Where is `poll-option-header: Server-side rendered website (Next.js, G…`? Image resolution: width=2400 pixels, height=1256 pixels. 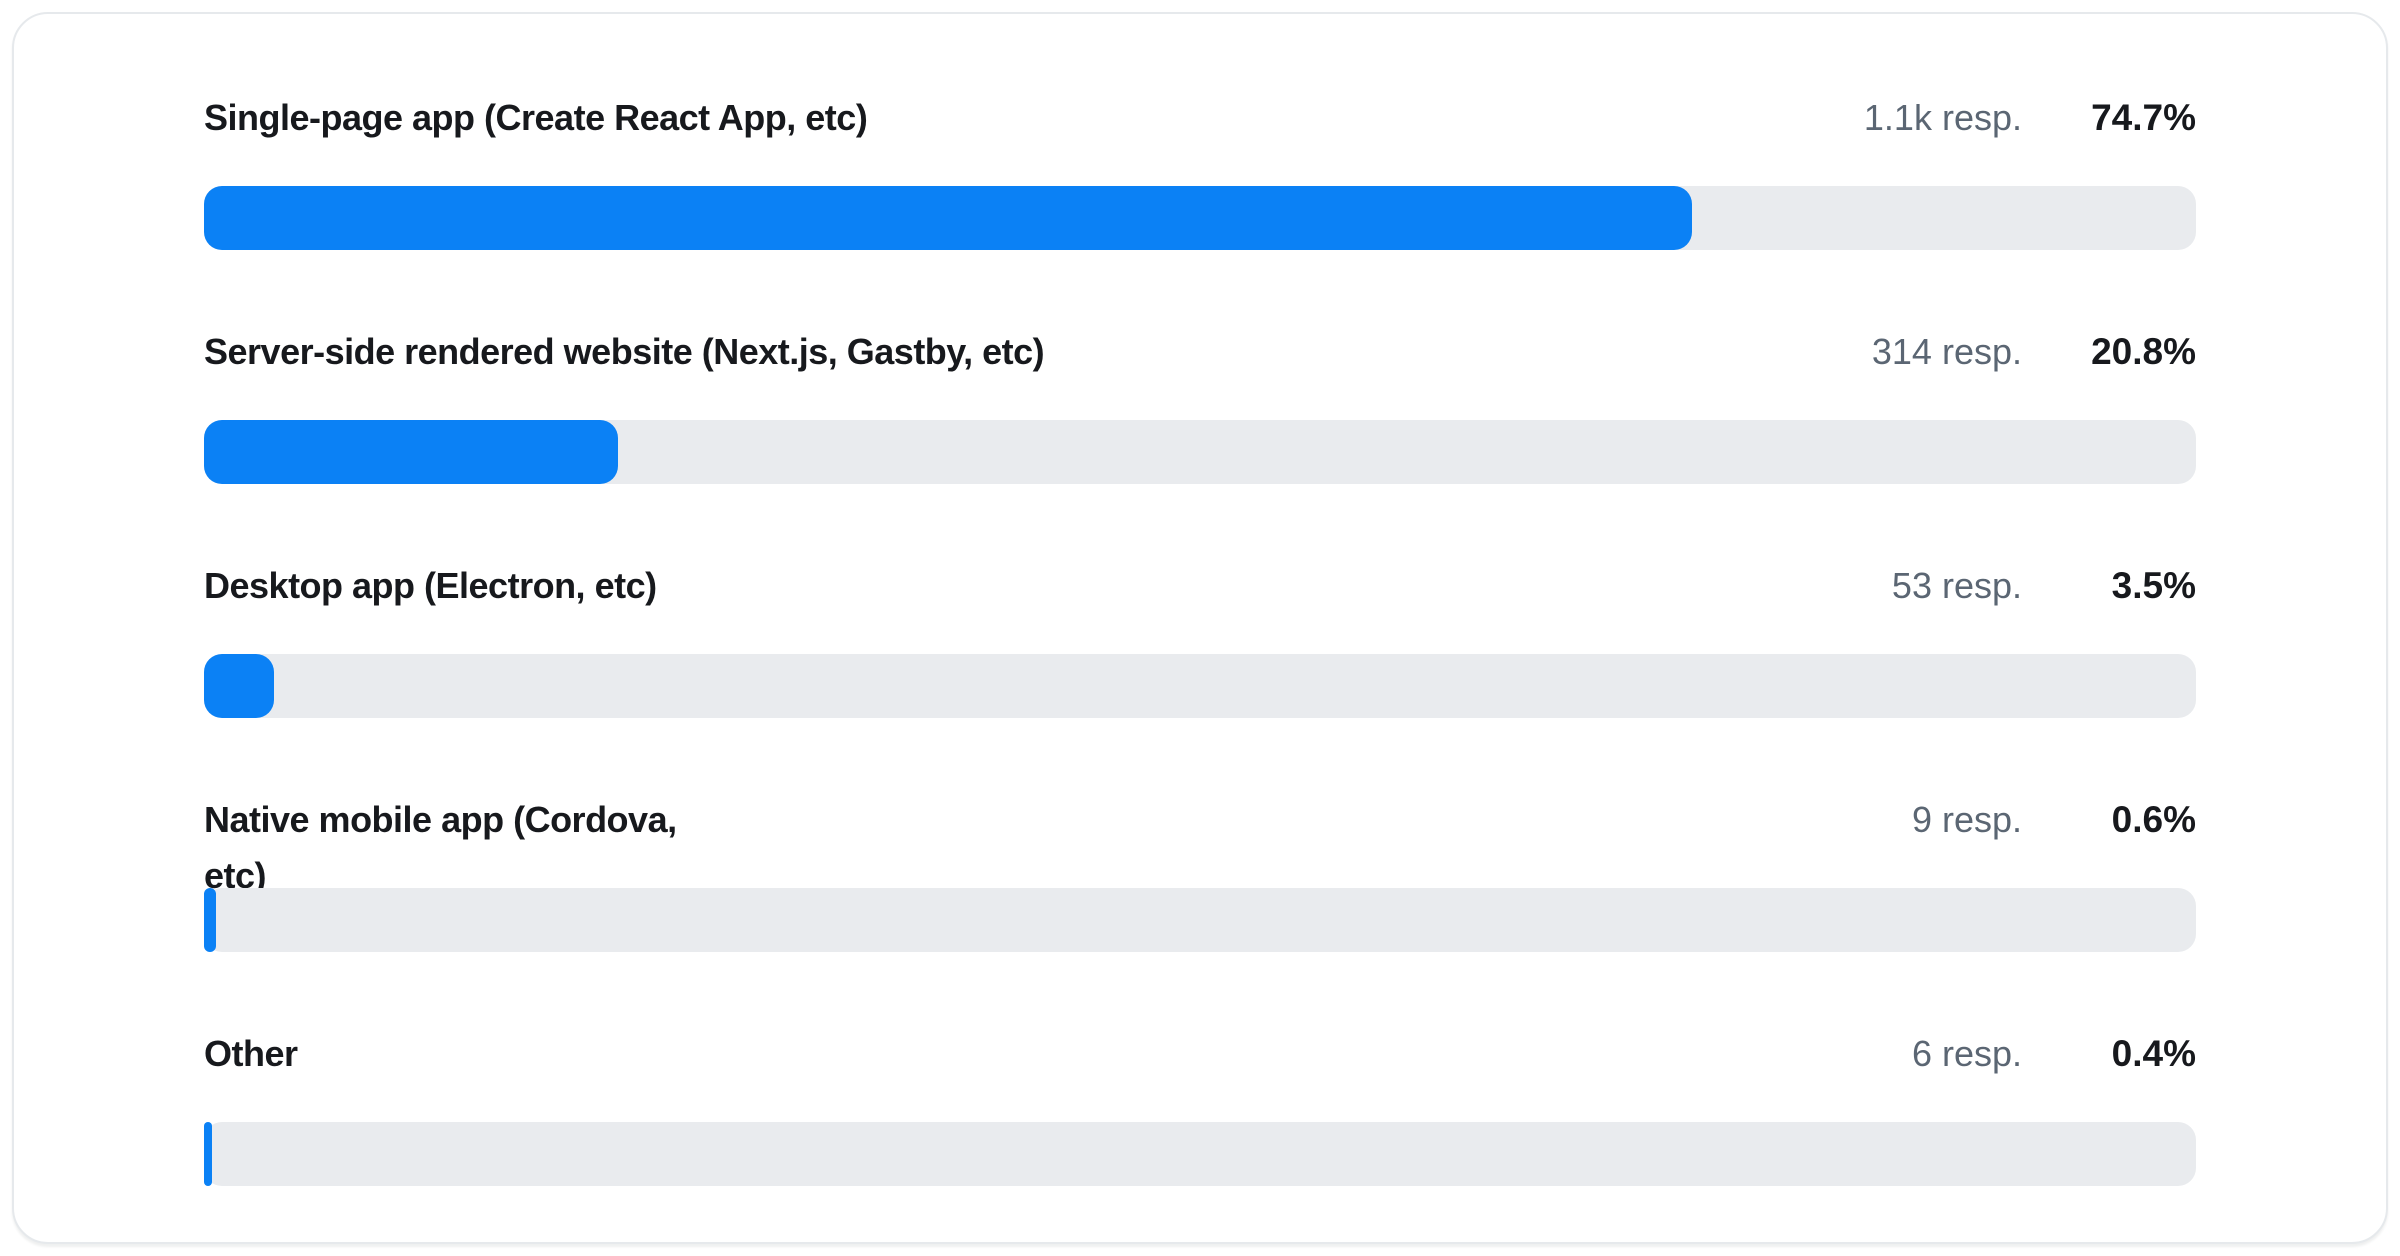 poll-option-header: Server-side rendered website (Next.js, G… is located at coordinates (1200, 372).